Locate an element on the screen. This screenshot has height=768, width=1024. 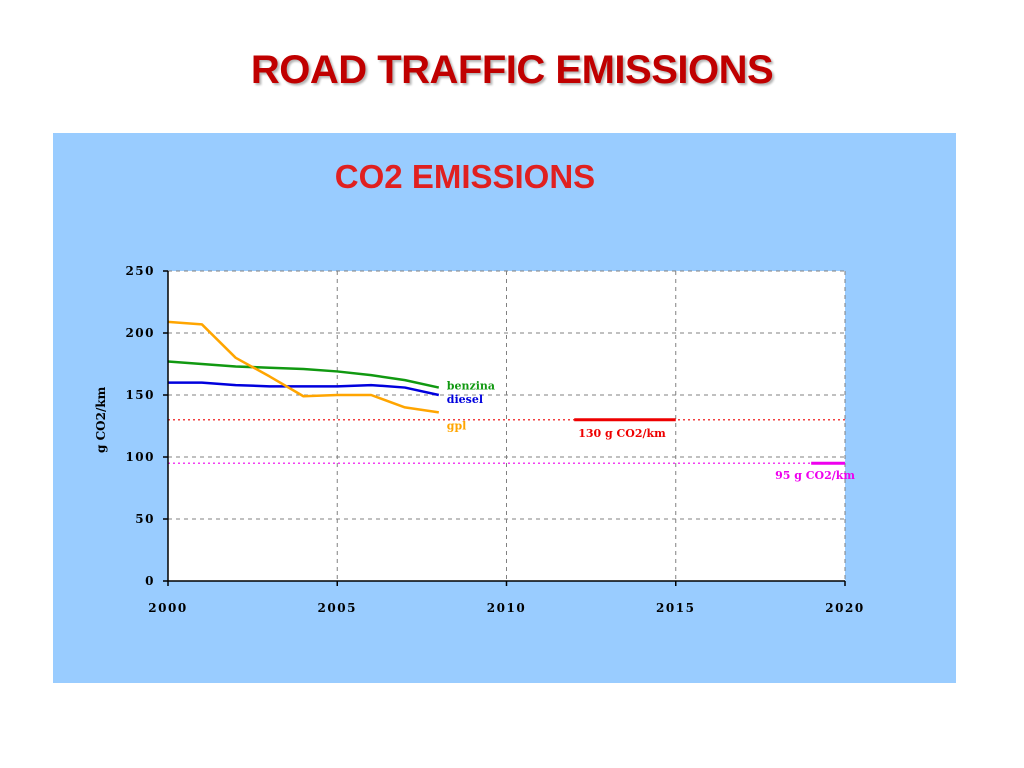
series-label: gpl is located at coordinates (457, 425).